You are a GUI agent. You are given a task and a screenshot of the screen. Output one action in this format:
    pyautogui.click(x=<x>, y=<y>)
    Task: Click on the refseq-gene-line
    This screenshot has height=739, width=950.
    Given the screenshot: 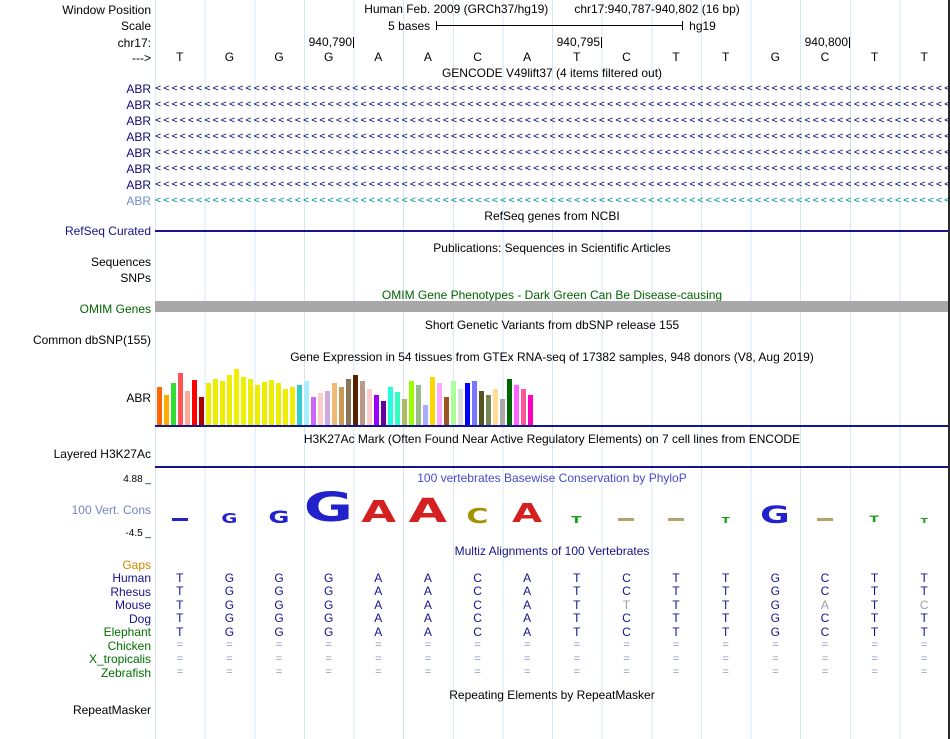 What is the action you would take?
    pyautogui.click(x=552, y=231)
    